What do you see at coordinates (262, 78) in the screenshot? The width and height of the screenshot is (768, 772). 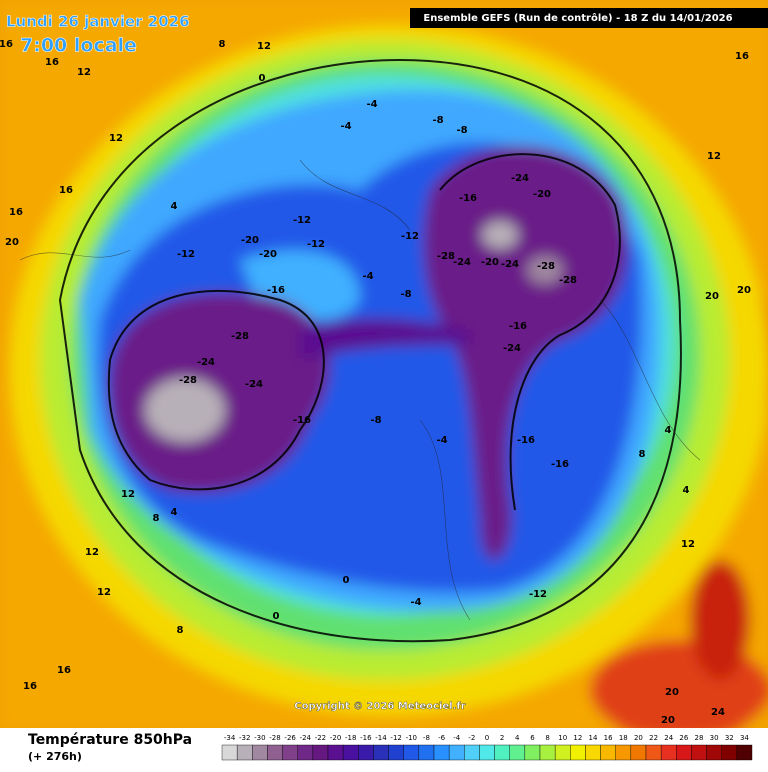 I see `contour-label: 0` at bounding box center [262, 78].